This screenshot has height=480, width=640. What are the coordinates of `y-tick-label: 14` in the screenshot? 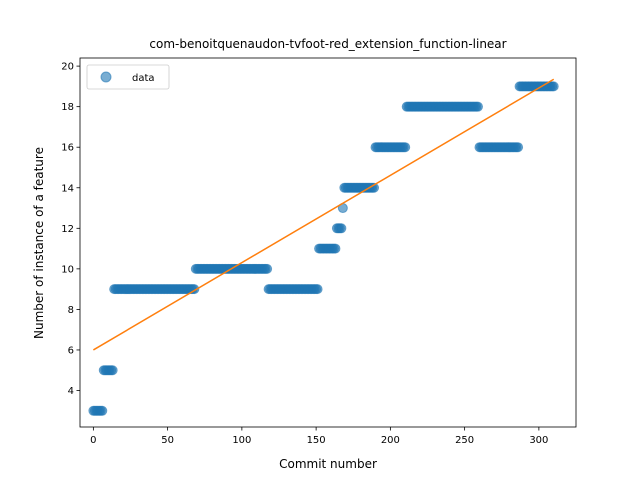 It's located at (67, 188).